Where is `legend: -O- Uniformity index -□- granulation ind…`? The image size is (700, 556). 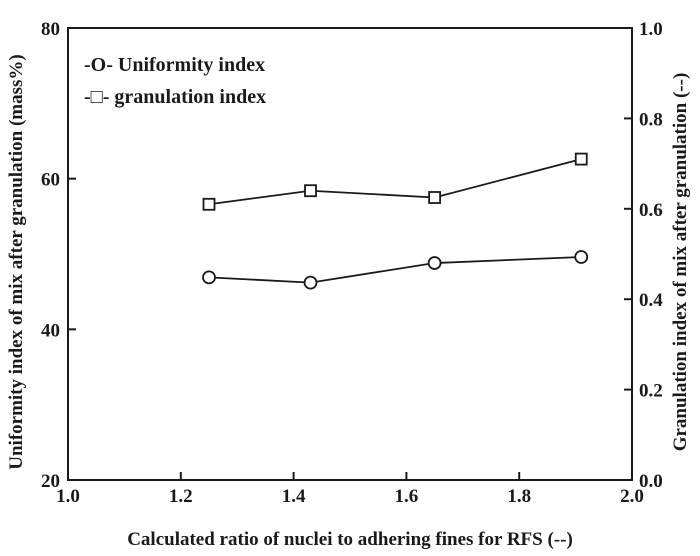 legend: -O- Uniformity index -□- granulation ind… is located at coordinates (175, 81).